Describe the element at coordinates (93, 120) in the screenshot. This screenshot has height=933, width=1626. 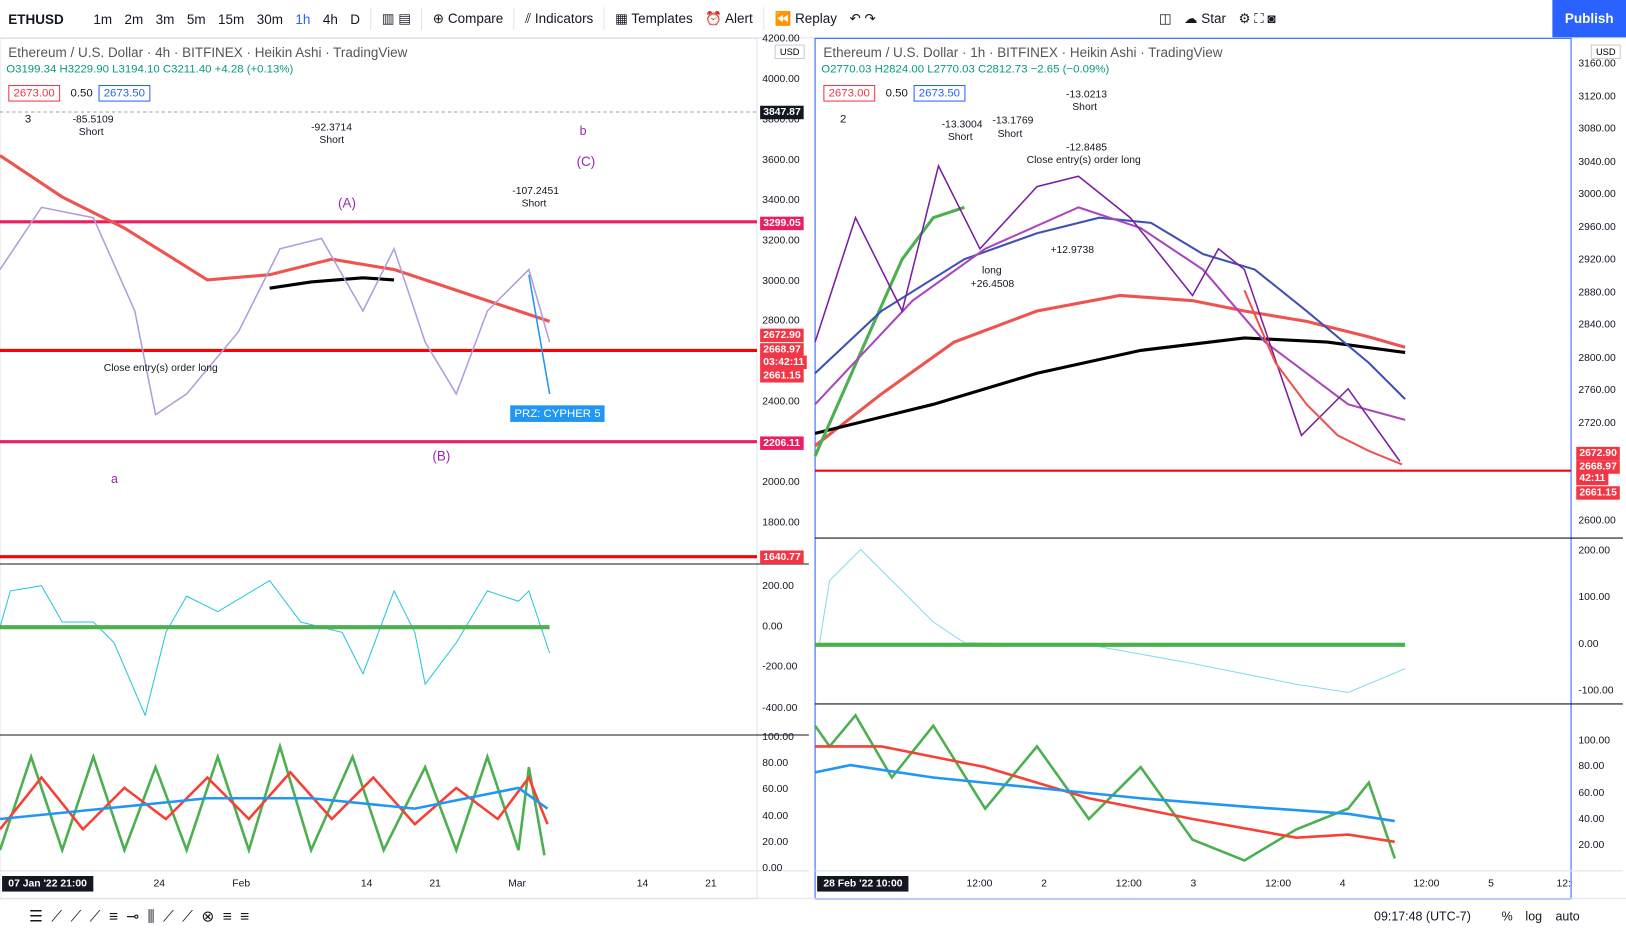
I see `annotation: -85.5109` at that location.